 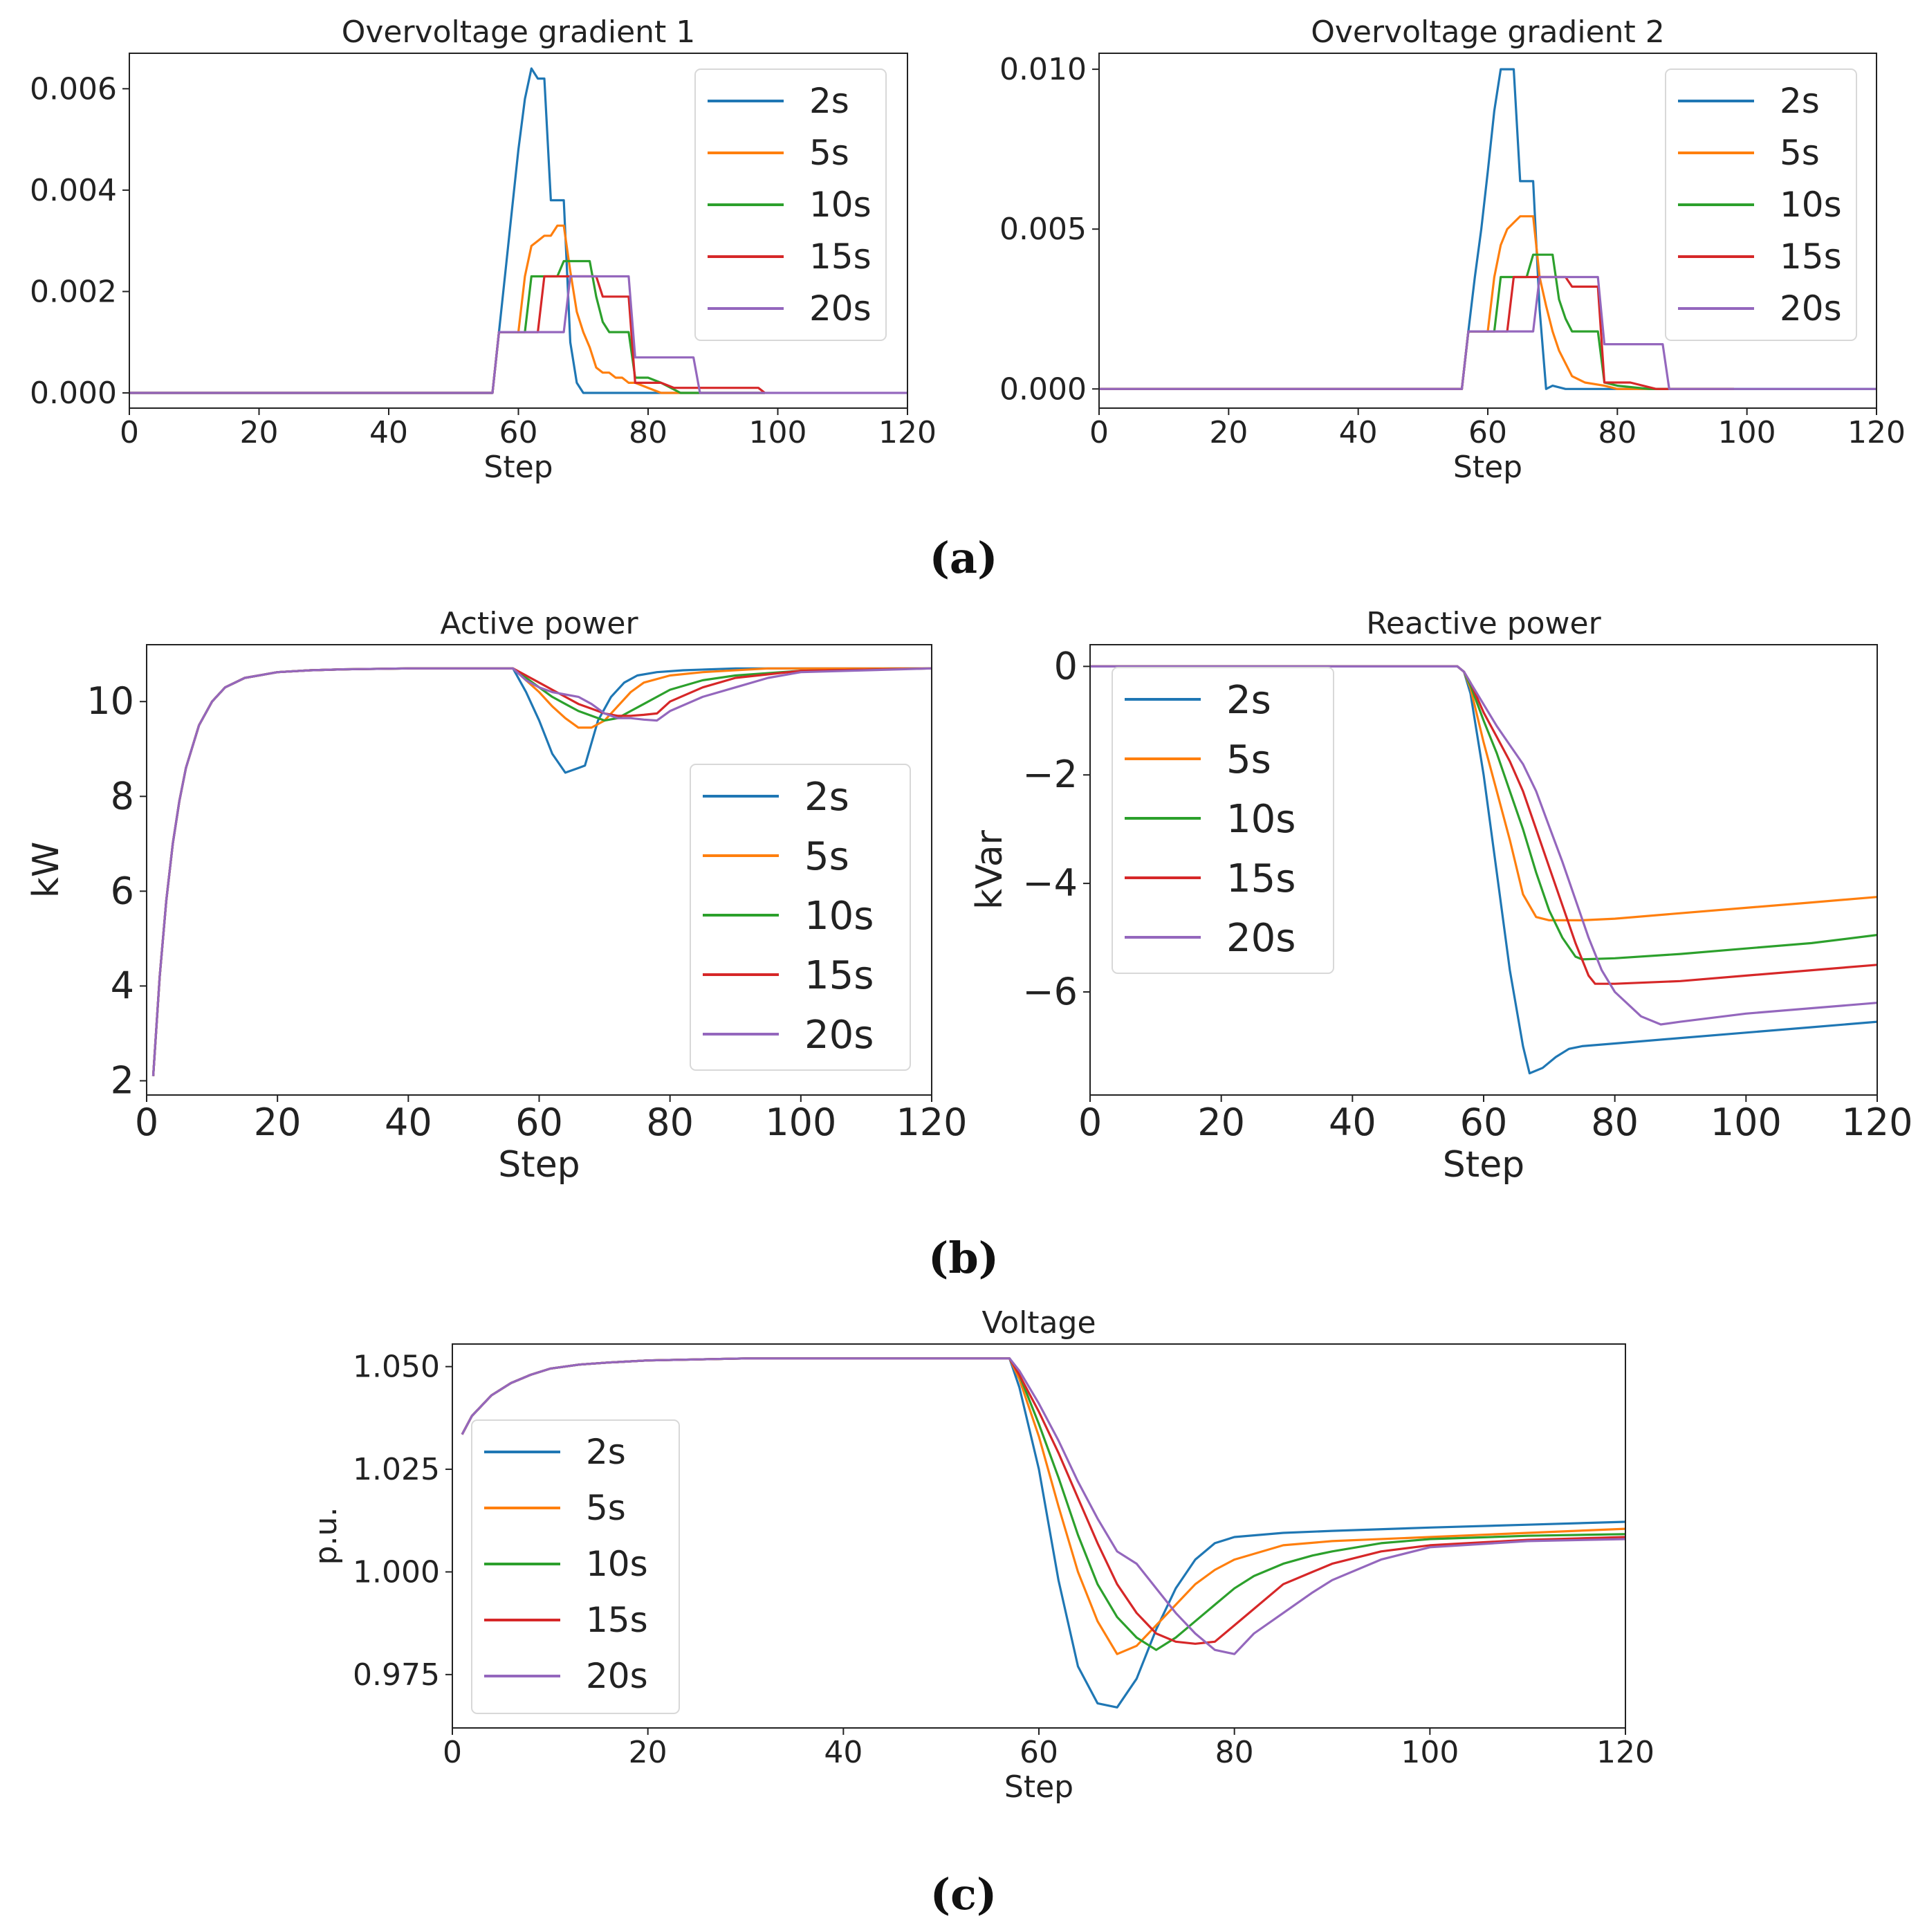 I want to click on x-tick-label: 120, so click(x=907, y=432).